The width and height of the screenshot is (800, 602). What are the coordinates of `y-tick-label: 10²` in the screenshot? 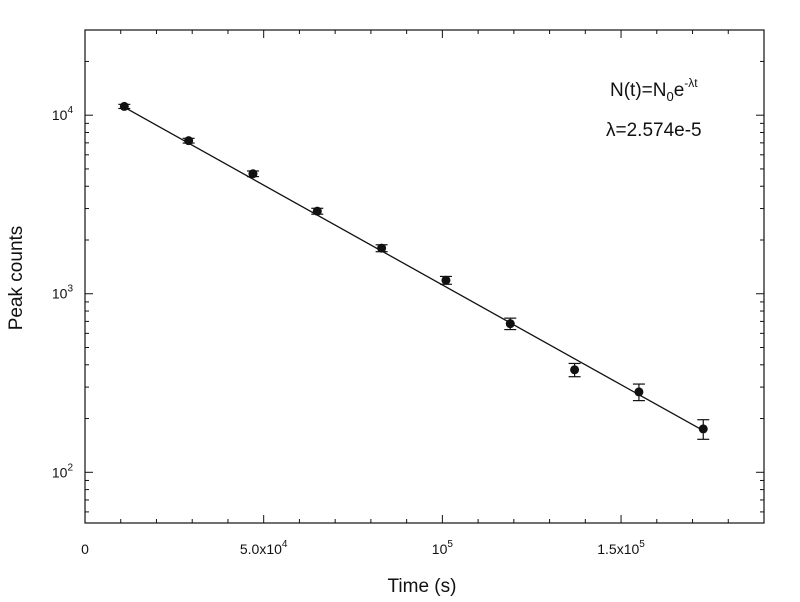 It's located at (63, 471).